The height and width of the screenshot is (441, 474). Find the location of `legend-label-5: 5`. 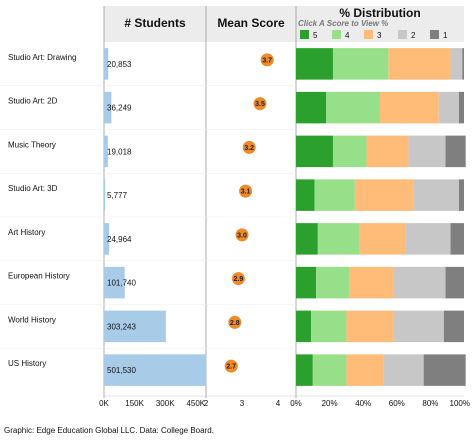

legend-label-5: 5 is located at coordinates (315, 35).